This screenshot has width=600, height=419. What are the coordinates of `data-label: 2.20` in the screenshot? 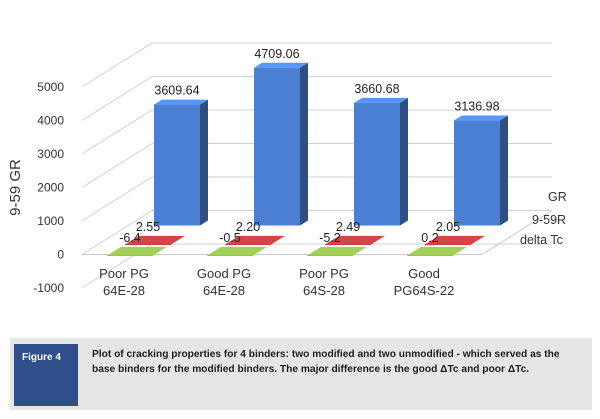 It's located at (248, 227).